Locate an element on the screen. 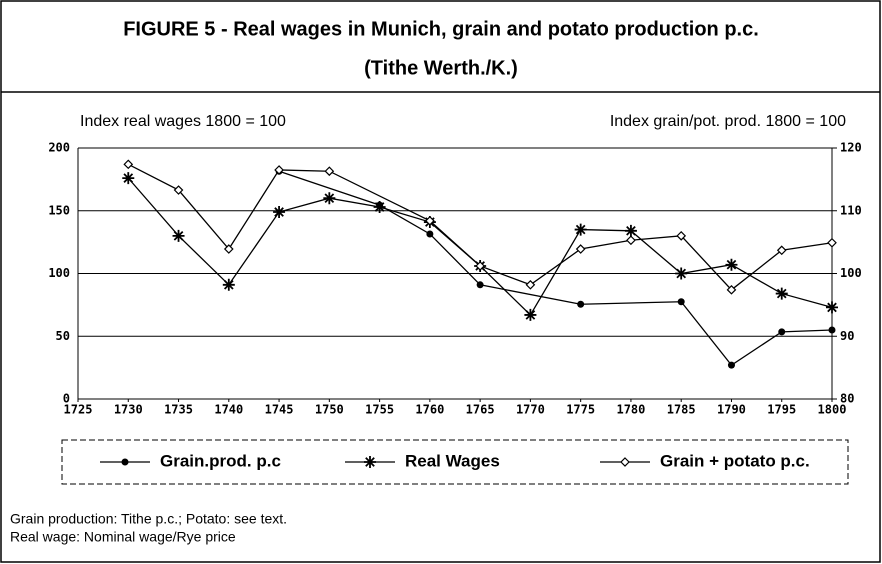 The image size is (882, 564). x-tick-label: 1735 is located at coordinates (178, 410).